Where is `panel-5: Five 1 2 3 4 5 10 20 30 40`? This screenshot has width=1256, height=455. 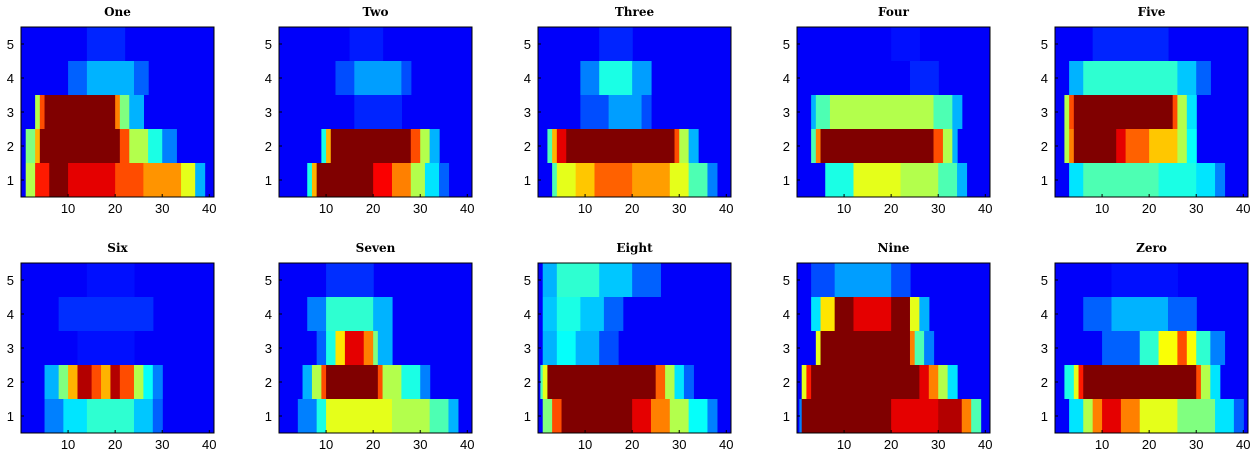 panel-5: Five 1 2 3 4 5 10 20 30 40 is located at coordinates (1146, 110).